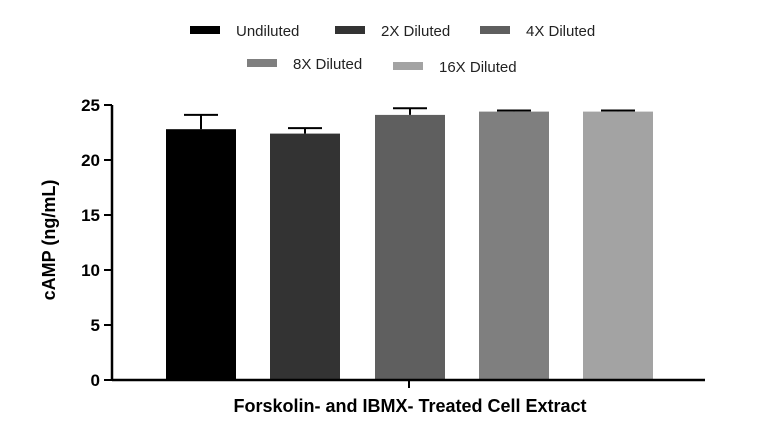  What do you see at coordinates (90, 215) in the screenshot?
I see `y-tick-label-15: 15` at bounding box center [90, 215].